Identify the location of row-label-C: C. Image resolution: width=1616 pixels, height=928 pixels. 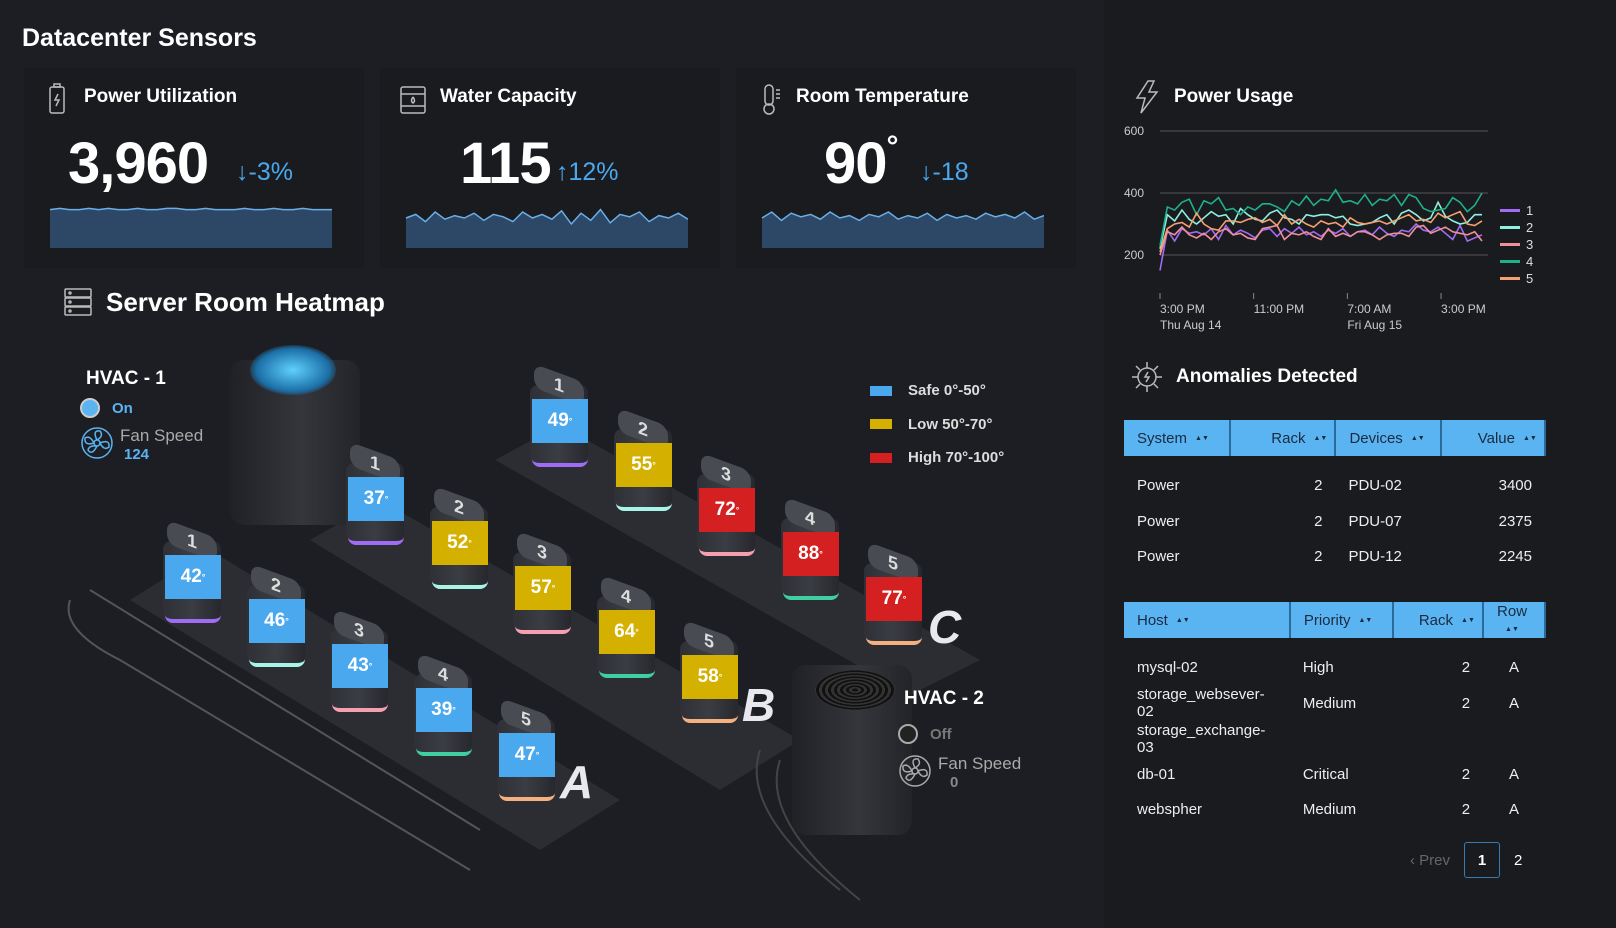
(945, 627).